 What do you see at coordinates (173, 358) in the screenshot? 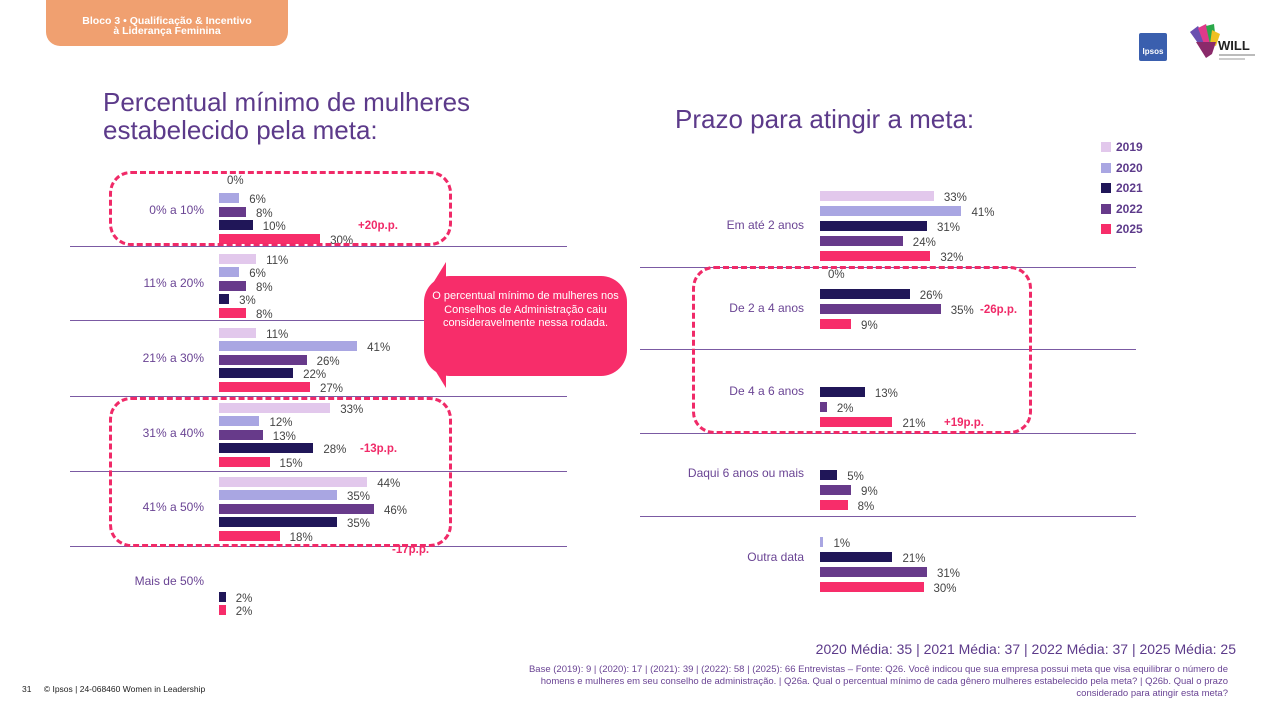
I see `category-label: 21% a 30%` at bounding box center [173, 358].